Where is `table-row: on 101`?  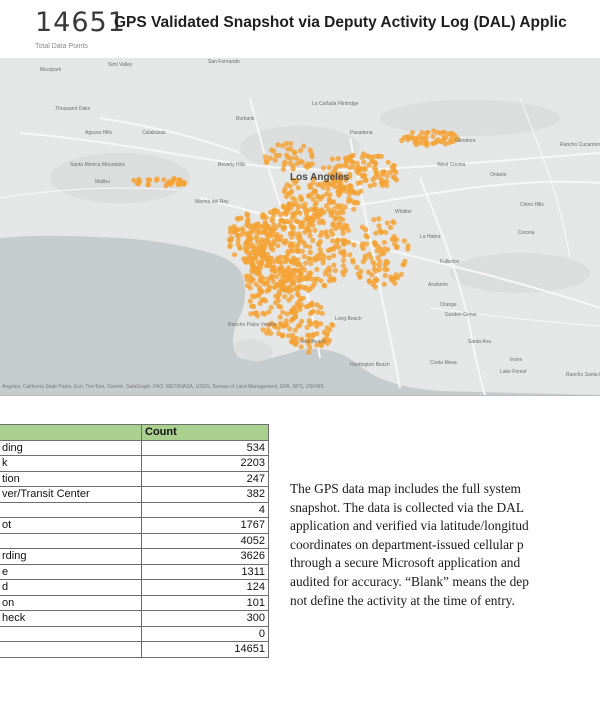
table-row: on 101 is located at coordinates (134, 602).